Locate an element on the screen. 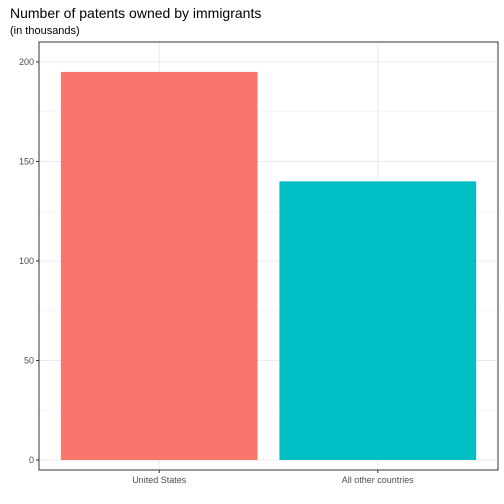 The image size is (504, 504). y-tick-label: 0 is located at coordinates (31, 460).